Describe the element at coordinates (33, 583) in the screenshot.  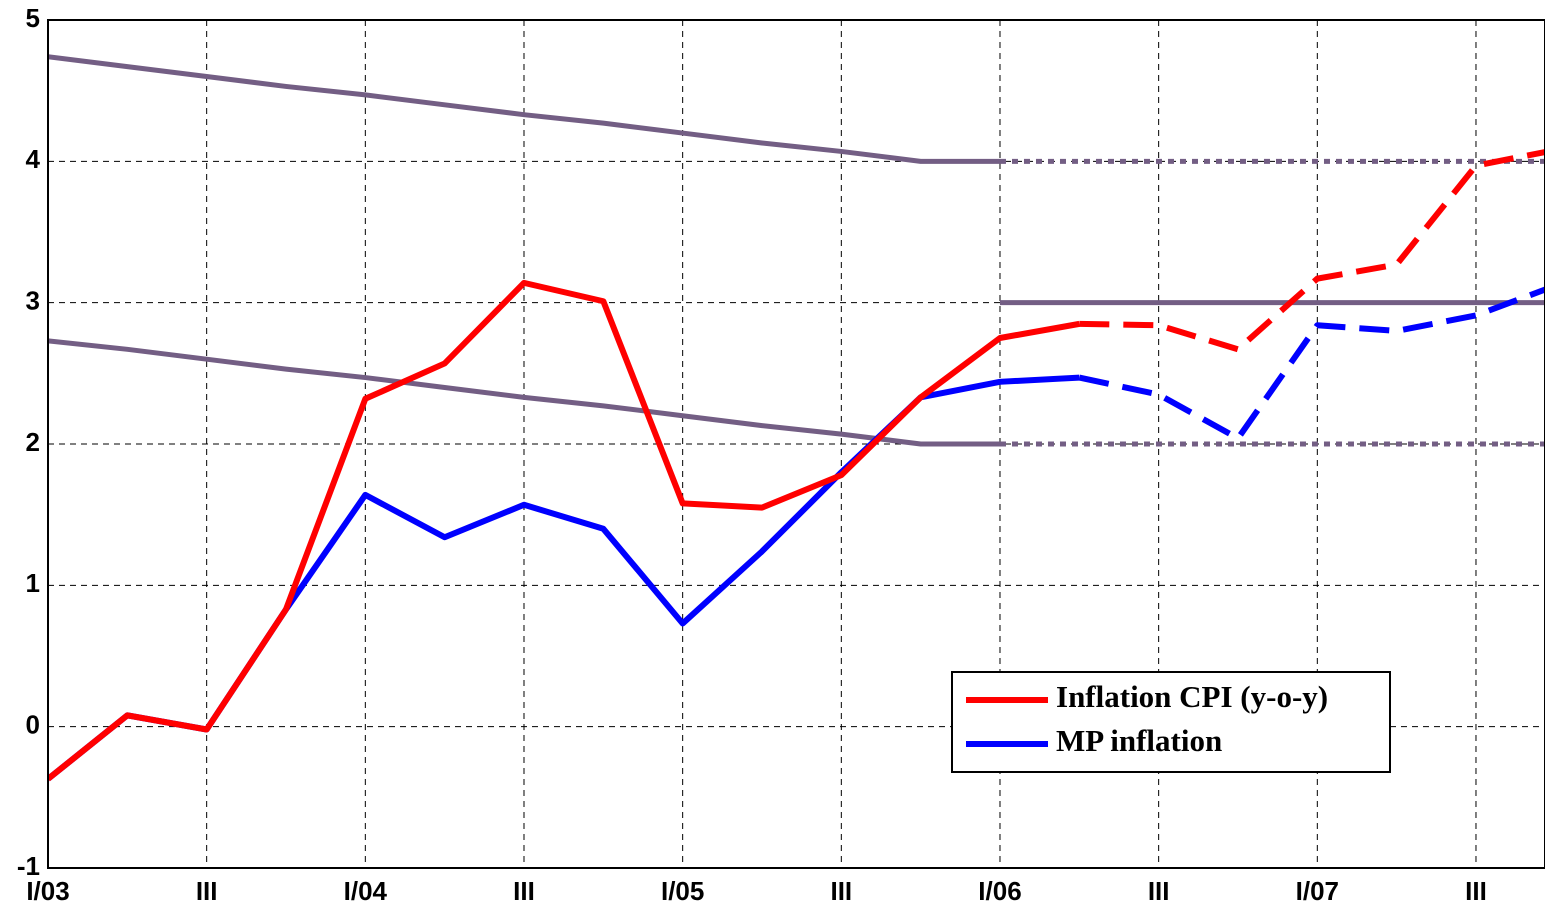
I see `y-tick-label: 1` at that location.